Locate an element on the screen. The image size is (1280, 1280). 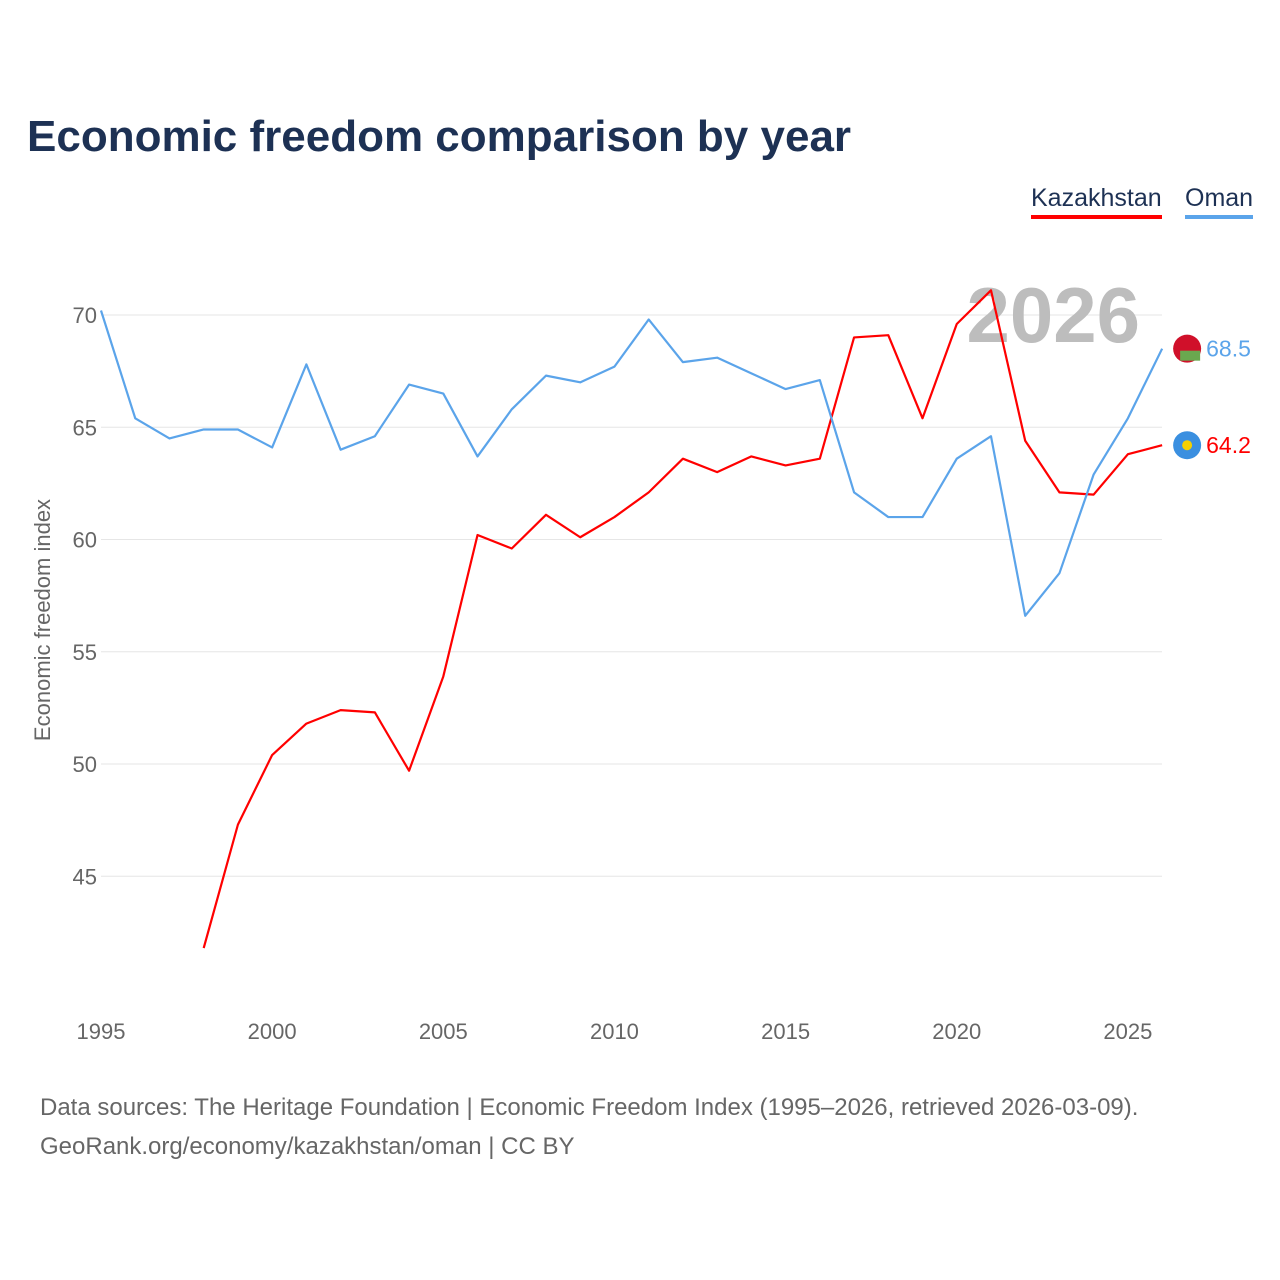
legend-oman: Oman is located at coordinates (1219, 201).